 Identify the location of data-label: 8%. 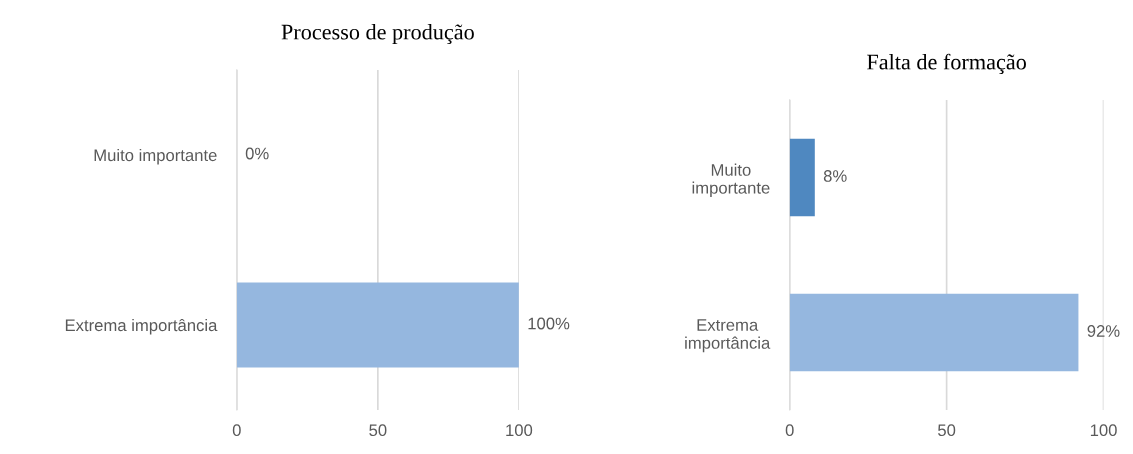
(835, 176).